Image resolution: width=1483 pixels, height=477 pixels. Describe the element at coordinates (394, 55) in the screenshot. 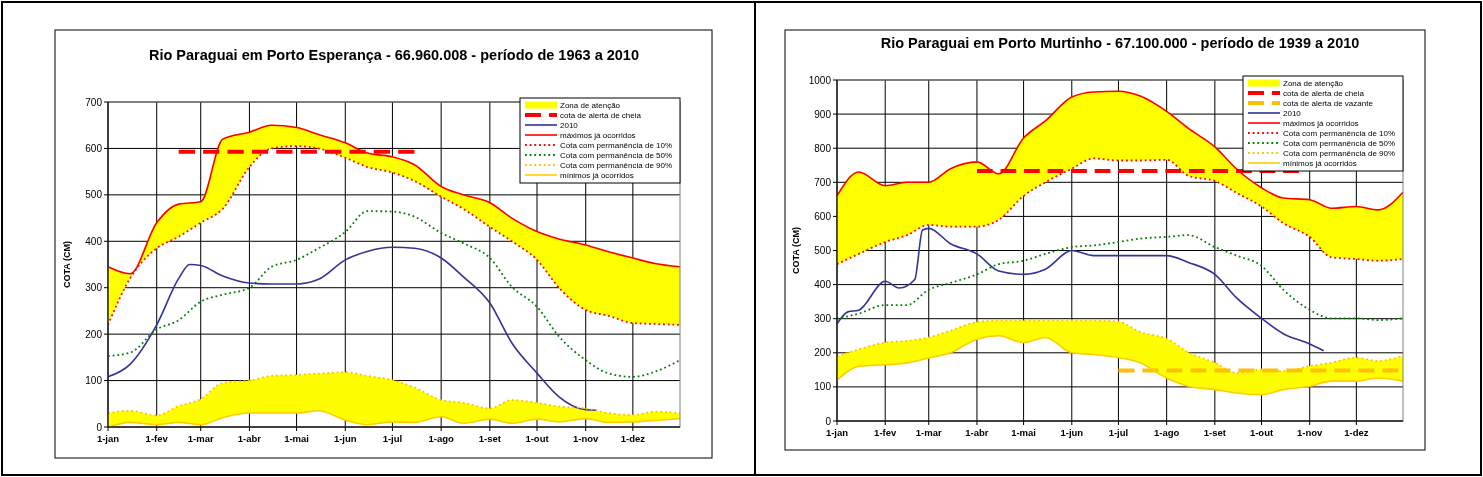

I see `chart-title: Rio Paraguai em Porto Esperança - 66.960.008 - período de 1963 a 2010` at that location.